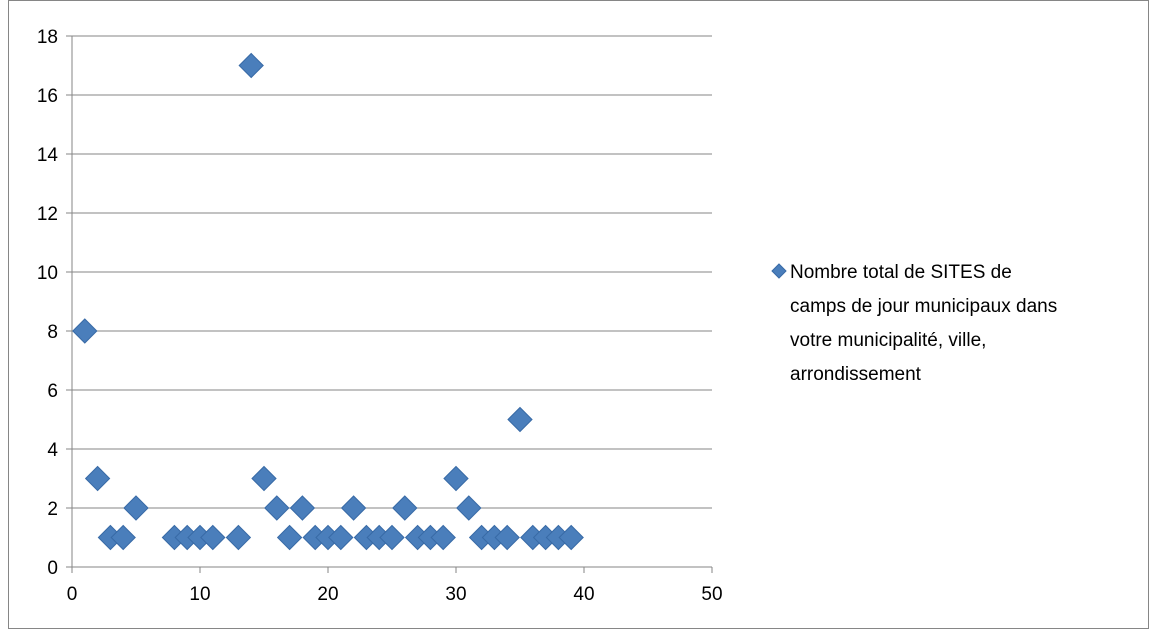 This screenshot has height=635, width=1151. I want to click on x-tick-label: 20, so click(327, 594).